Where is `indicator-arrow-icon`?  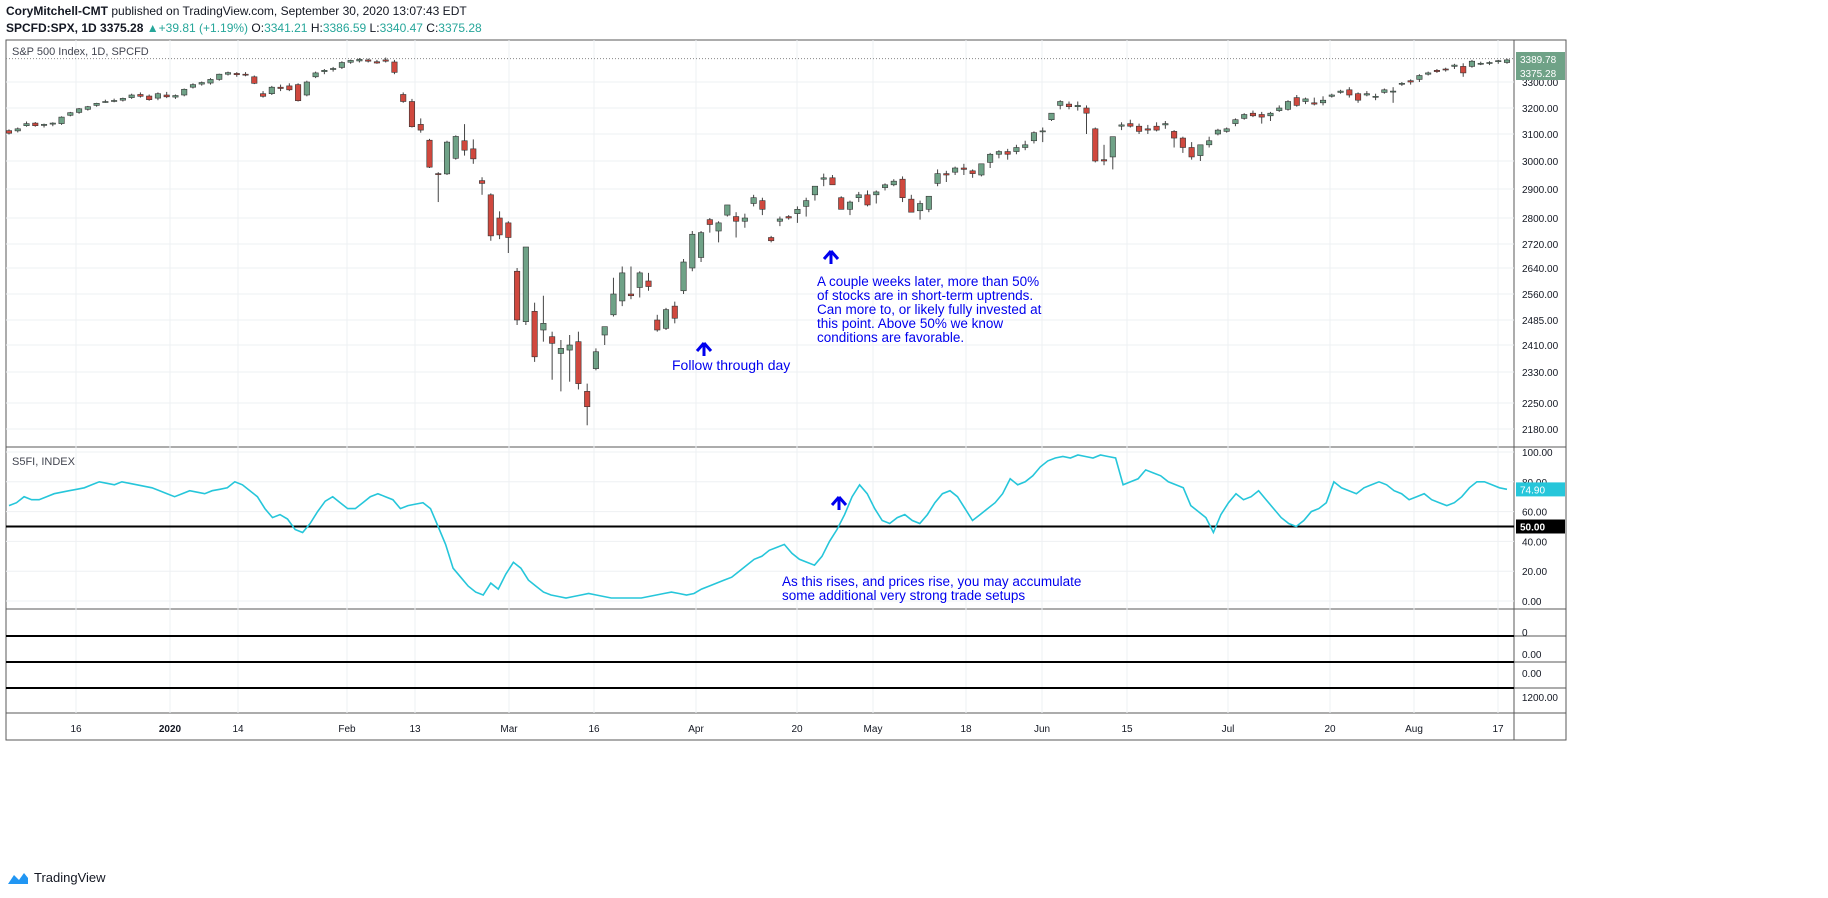
indicator-arrow-icon is located at coordinates (839, 503).